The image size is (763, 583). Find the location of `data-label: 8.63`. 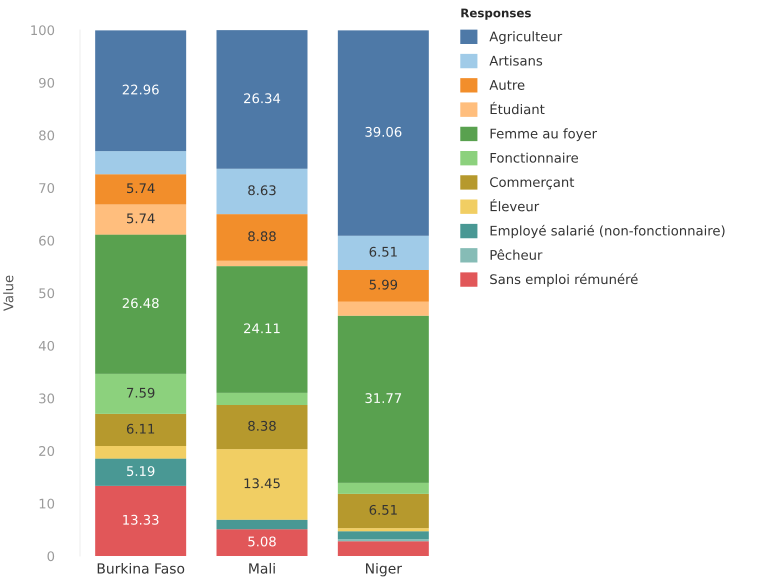

data-label: 8.63 is located at coordinates (262, 190).